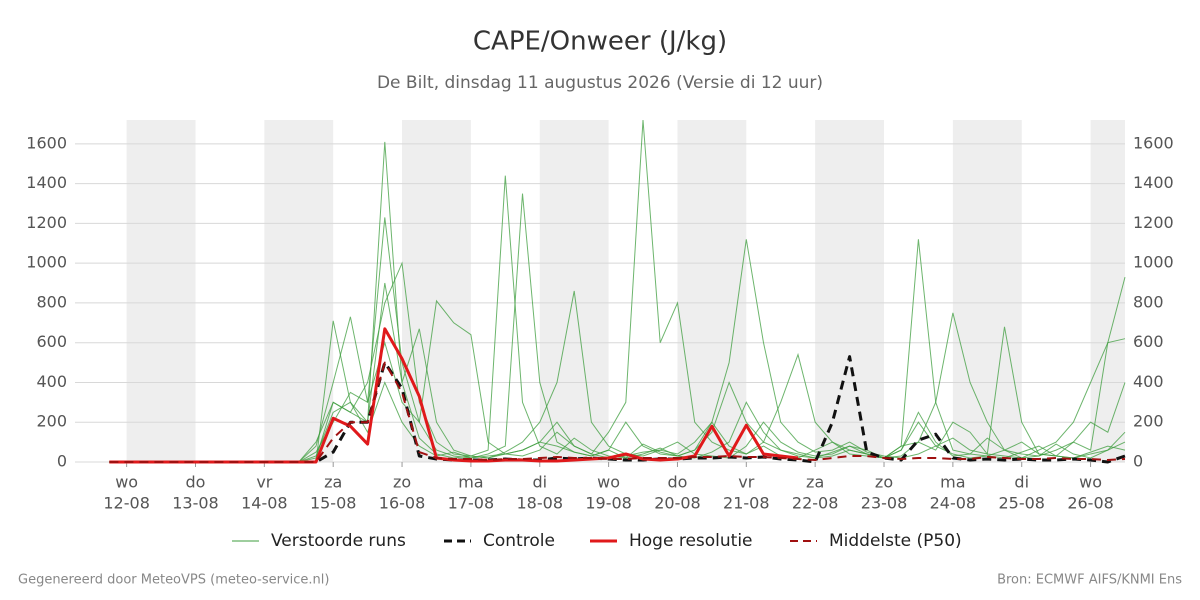 This screenshot has height=600, width=1200. Describe the element at coordinates (1090, 503) in the screenshot. I see `x-tick-date: 26-08` at that location.